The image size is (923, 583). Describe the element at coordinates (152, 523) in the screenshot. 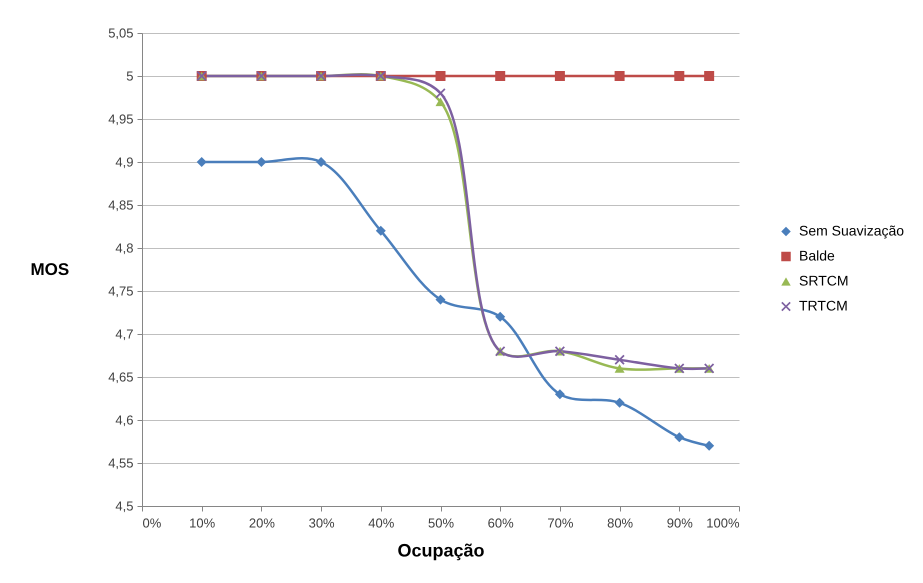

I see `x-tick-label: 0%` at that location.